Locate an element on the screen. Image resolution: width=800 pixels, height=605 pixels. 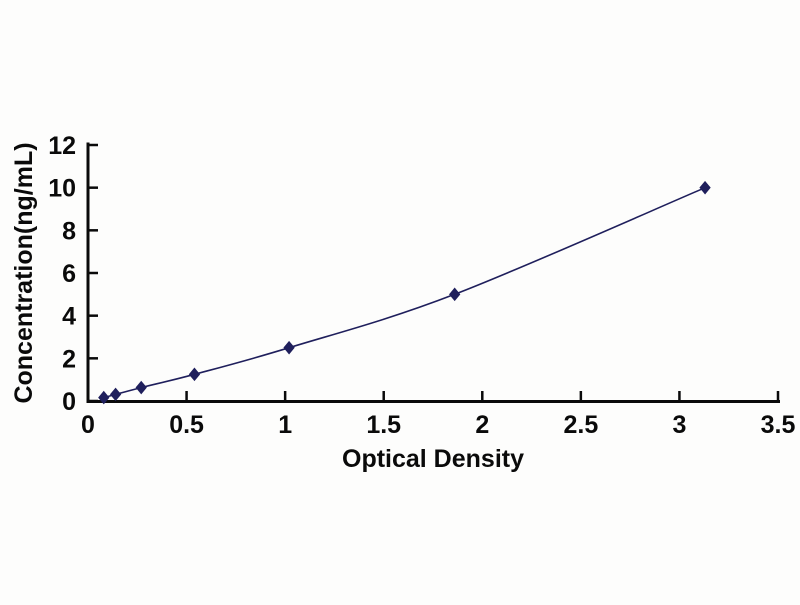
y-axis-title: Concentration(ng/mL) is located at coordinates (24, 272).